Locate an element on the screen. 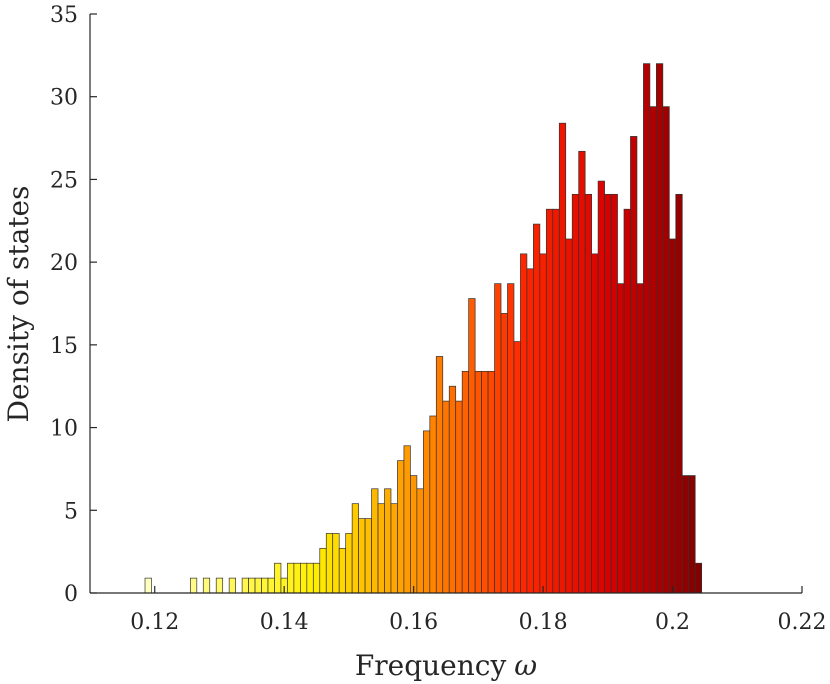 The width and height of the screenshot is (830, 684). x-tick-label: 0.14 is located at coordinates (284, 622).